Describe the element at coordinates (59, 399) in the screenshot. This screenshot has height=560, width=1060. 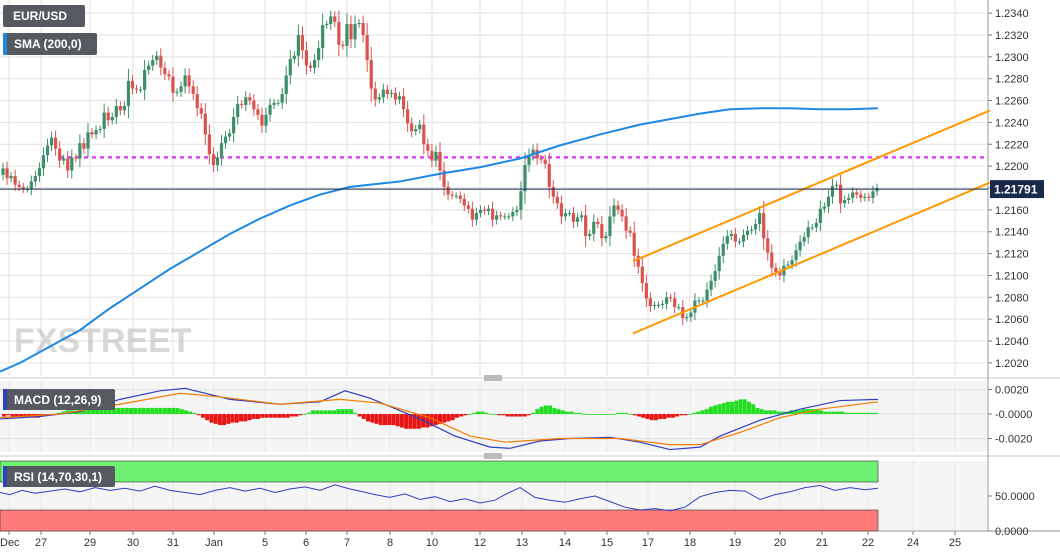
I see `macd-badge: MACD (12,26,9)` at that location.